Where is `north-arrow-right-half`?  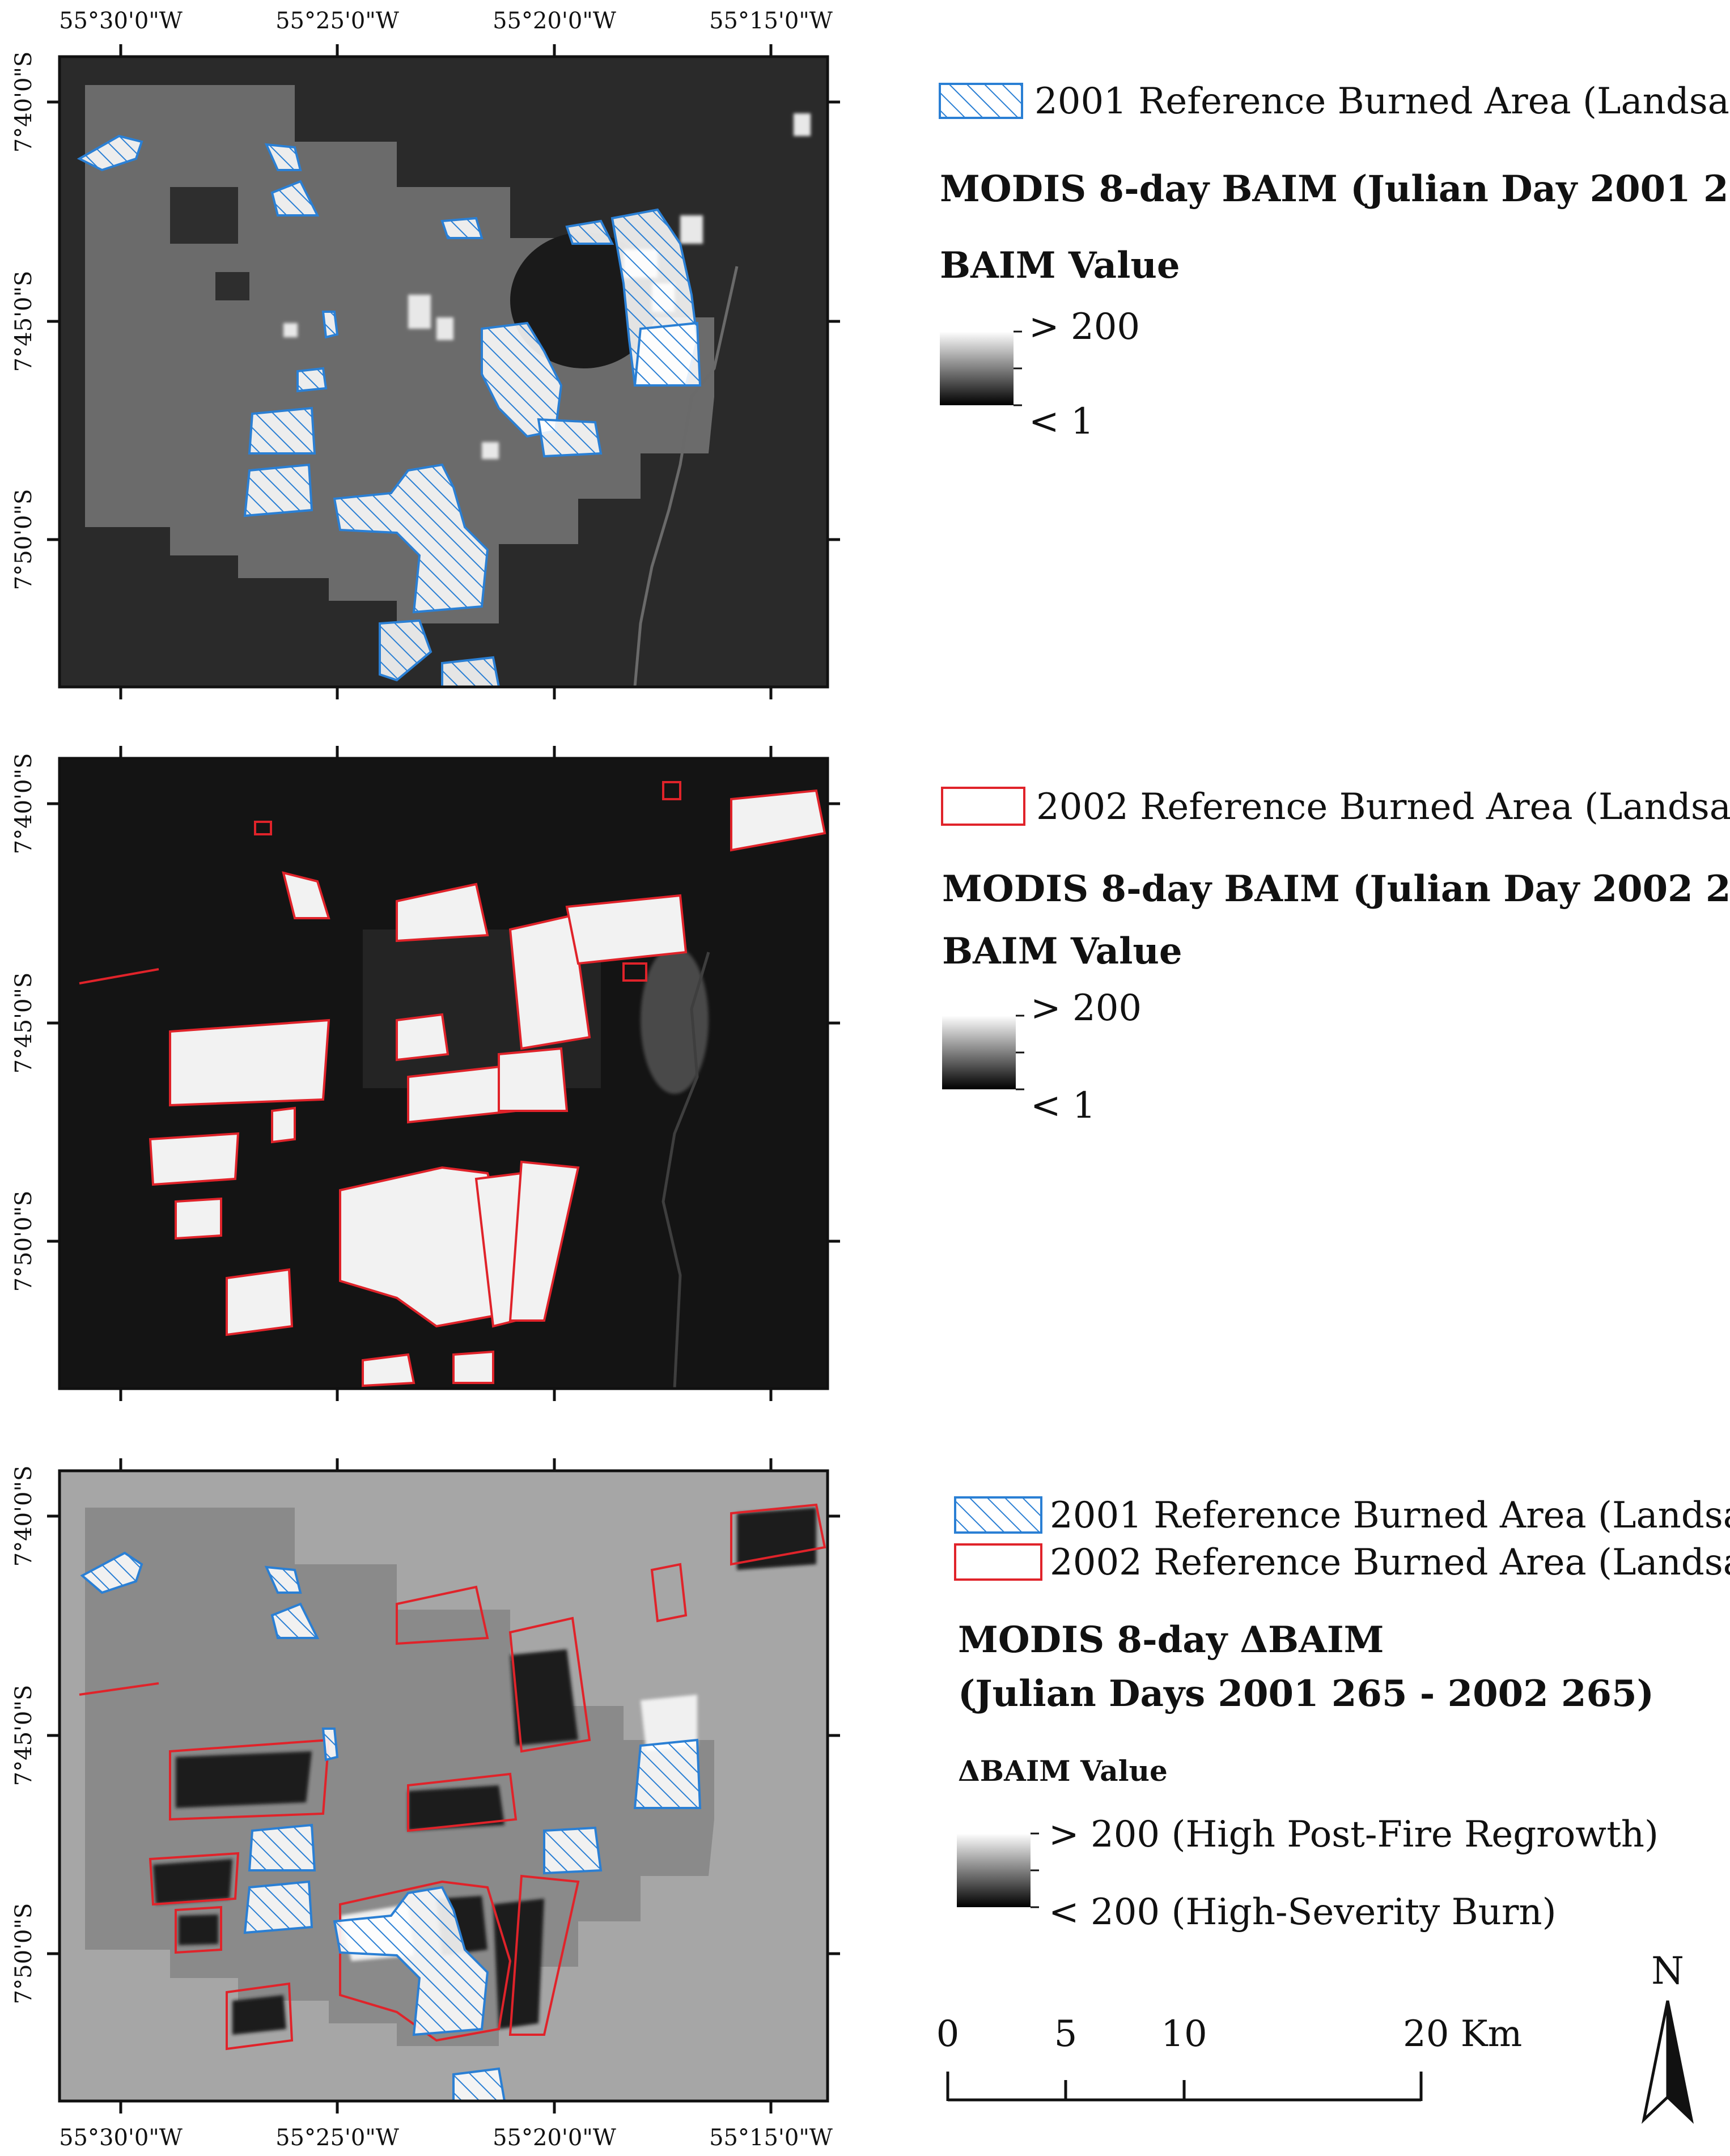 north-arrow-right-half is located at coordinates (1680, 2062).